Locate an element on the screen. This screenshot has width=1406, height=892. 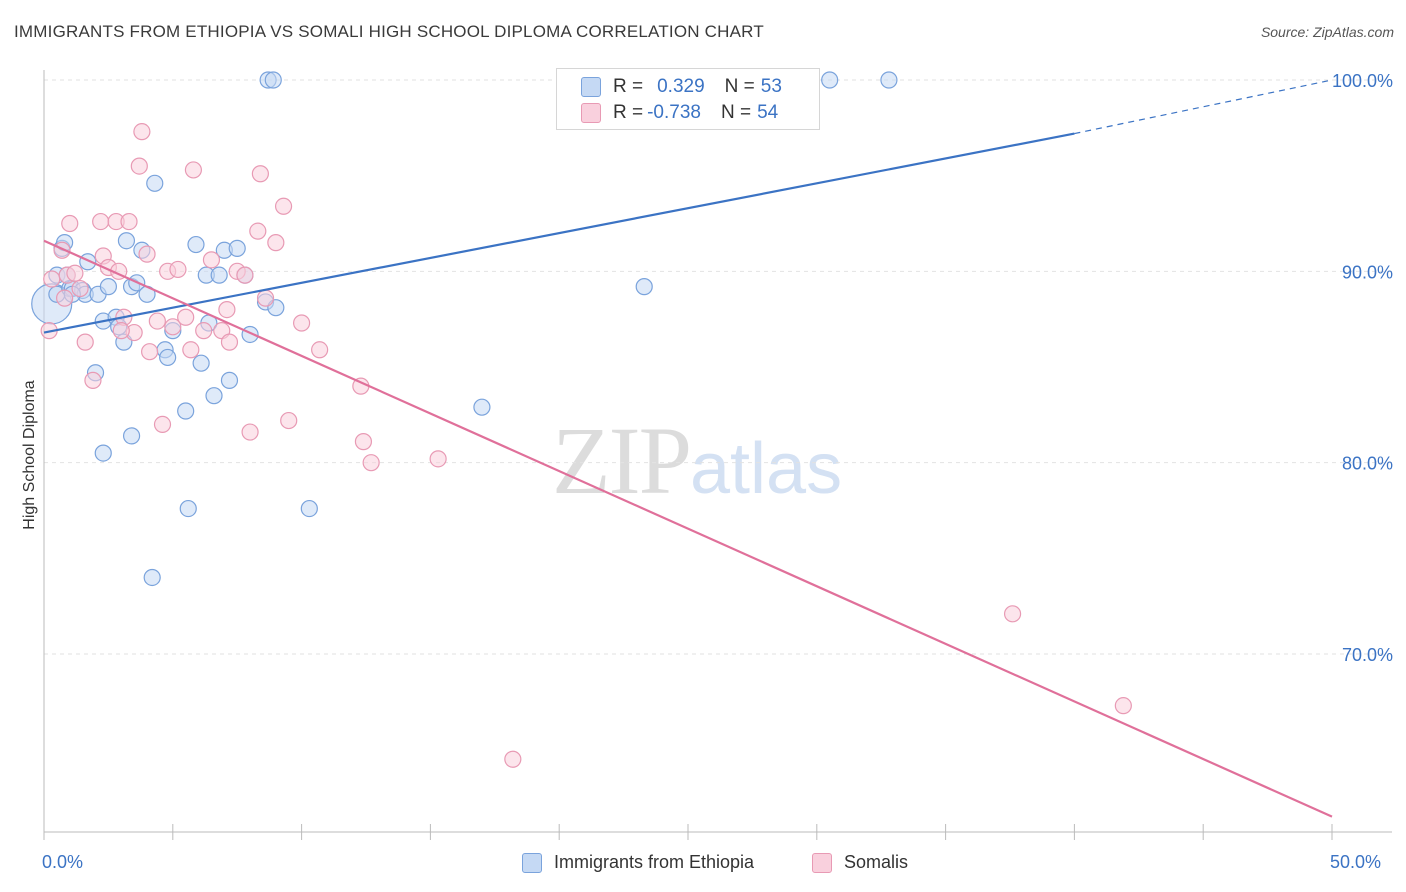
y-tick-labels: 70.0% 80.0% 90.0% 100.0% is located at coordinates (1362, 368).